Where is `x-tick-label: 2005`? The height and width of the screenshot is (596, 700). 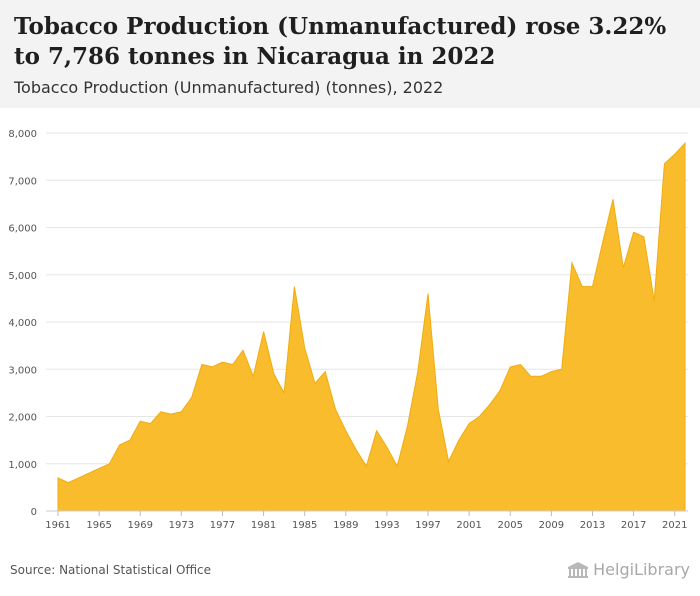 x-tick-label: 2005 is located at coordinates (510, 525).